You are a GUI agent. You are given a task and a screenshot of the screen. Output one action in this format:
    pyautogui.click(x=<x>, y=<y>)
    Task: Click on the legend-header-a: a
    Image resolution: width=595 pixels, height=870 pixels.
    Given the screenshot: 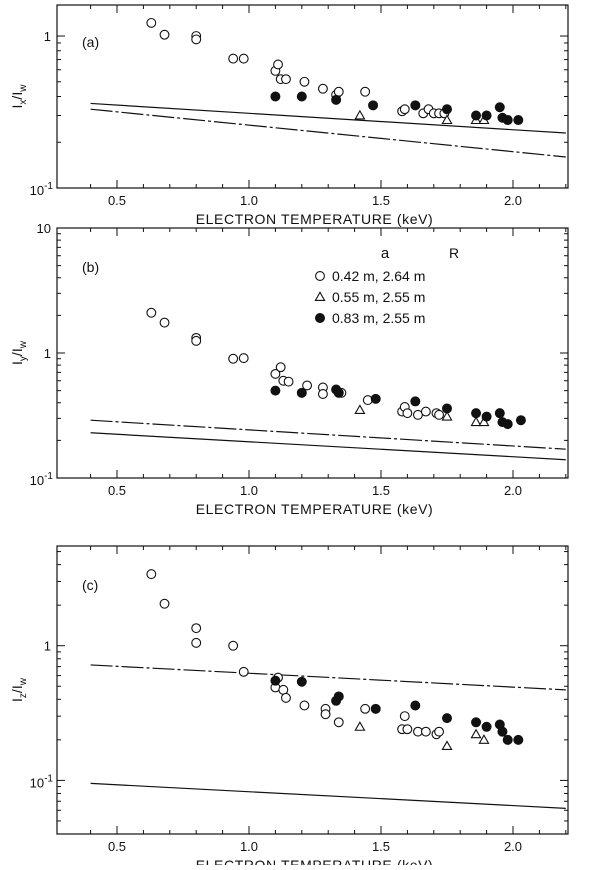 What is the action you would take?
    pyautogui.click(x=385, y=253)
    